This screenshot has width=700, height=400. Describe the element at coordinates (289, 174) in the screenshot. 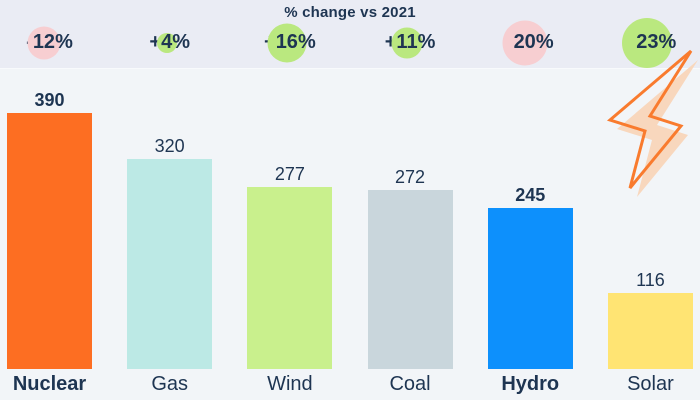

I see `bar-value-label: 277` at that location.